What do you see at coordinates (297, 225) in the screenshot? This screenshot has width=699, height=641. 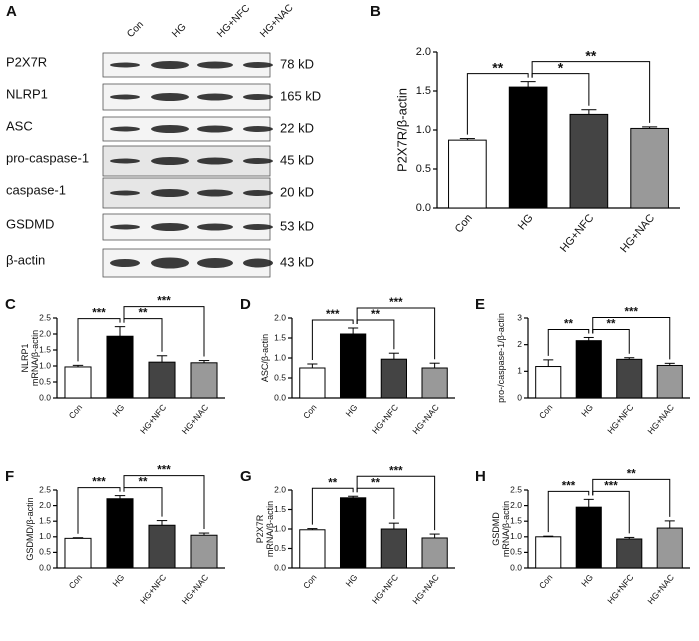 I see `size-label: 53 kD` at bounding box center [297, 225].